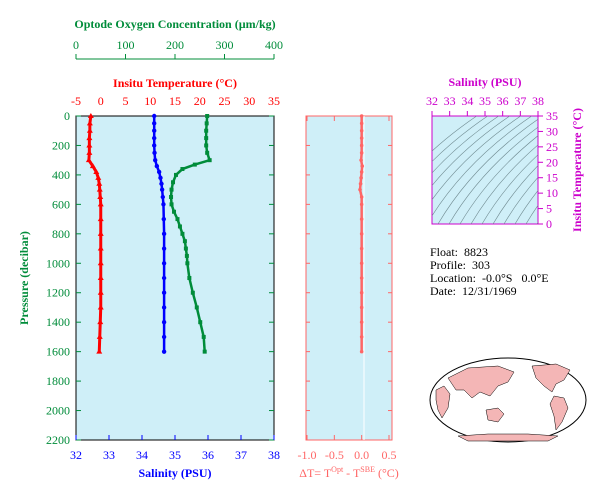 The image size is (609, 497). I want to click on temperature-tick-label: 30, so click(249, 101).